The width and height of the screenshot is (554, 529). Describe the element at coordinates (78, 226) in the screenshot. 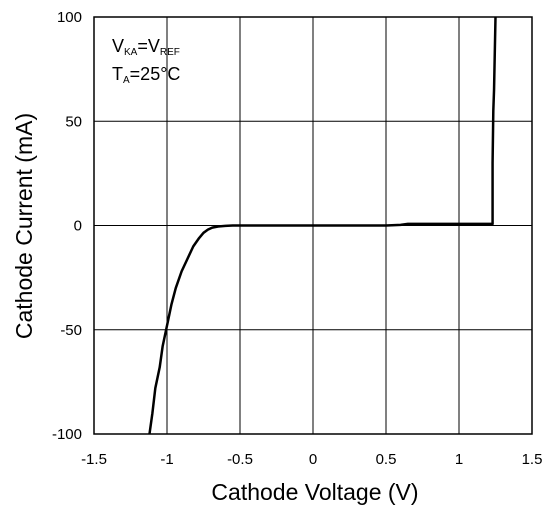

I see `y-tick-label: 0` at that location.